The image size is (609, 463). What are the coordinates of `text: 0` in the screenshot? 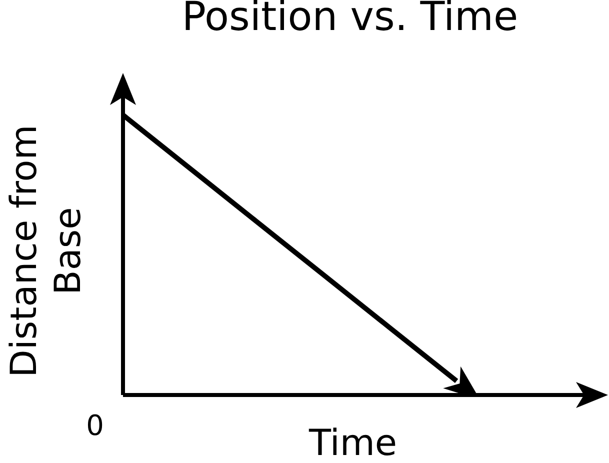 It's located at (95, 425).